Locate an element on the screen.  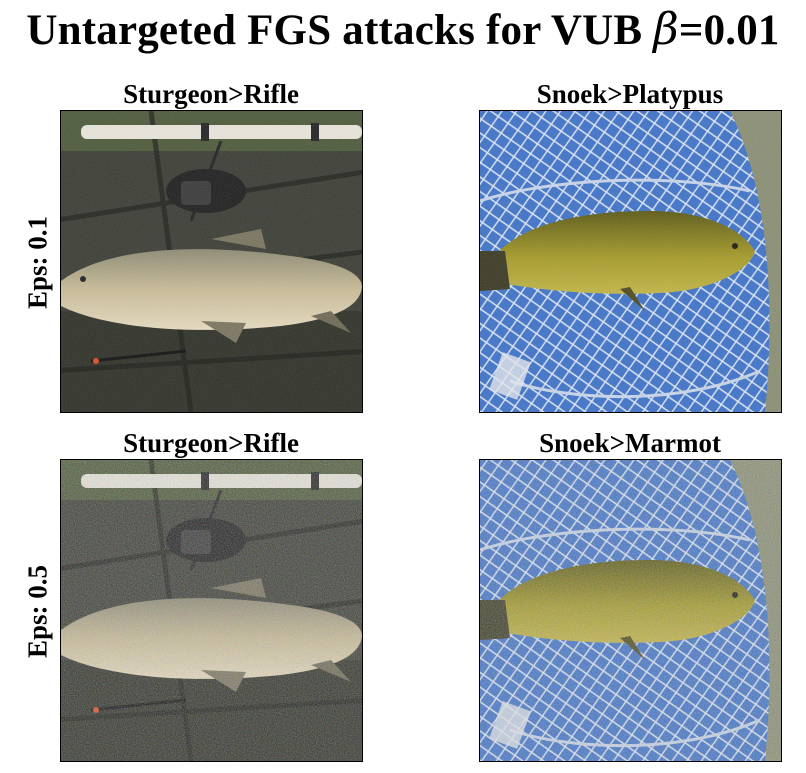
snoek-photo-perturbed is located at coordinates (630, 610).